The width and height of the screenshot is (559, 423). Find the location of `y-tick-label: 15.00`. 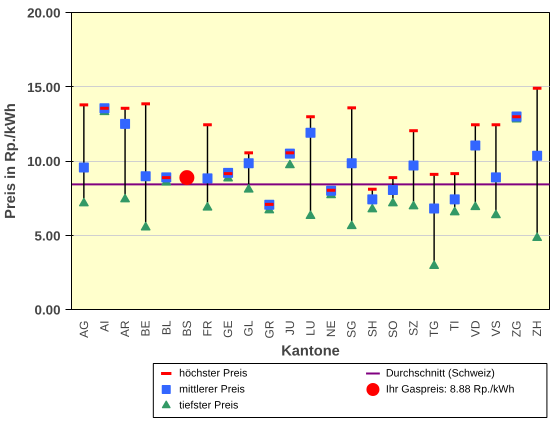

y-tick-label: 15.00 is located at coordinates (44, 87).